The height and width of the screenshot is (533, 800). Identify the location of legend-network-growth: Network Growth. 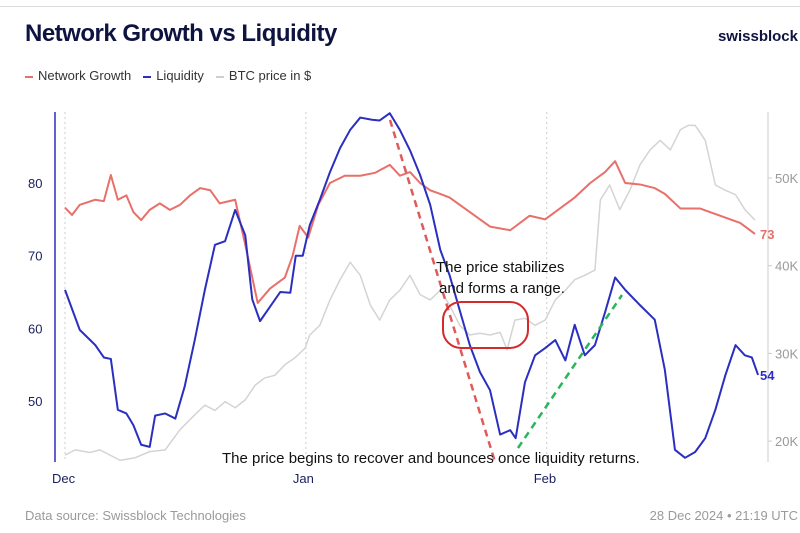
(78, 75).